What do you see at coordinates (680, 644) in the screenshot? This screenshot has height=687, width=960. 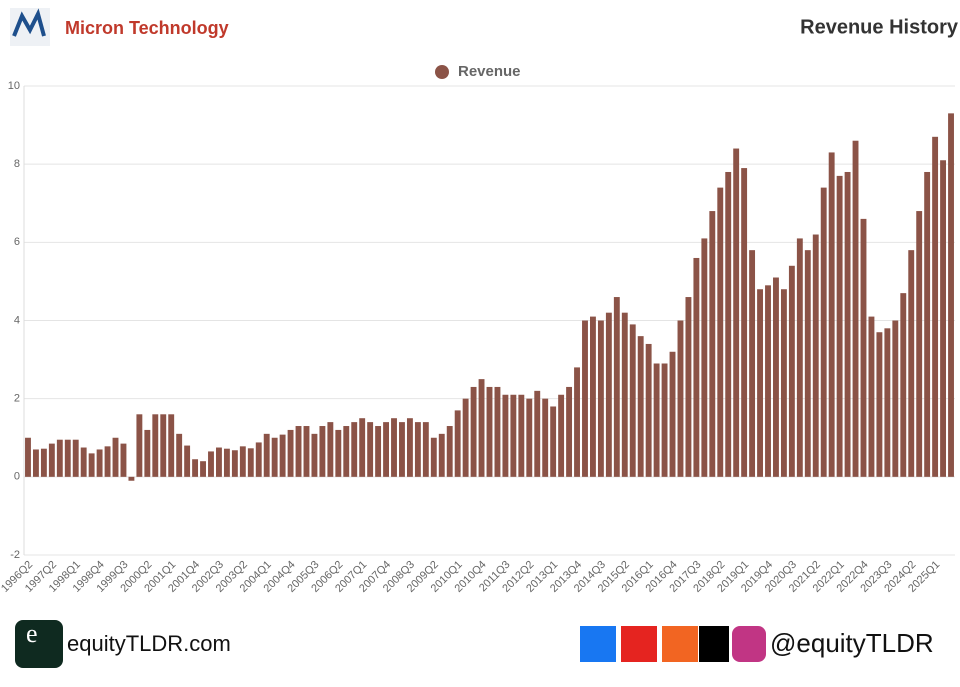 I see `substack-icon` at bounding box center [680, 644].